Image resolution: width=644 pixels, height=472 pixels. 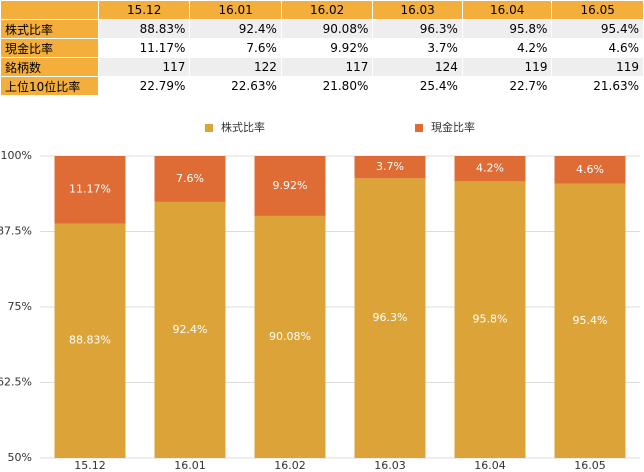 What do you see at coordinates (235, 67) in the screenshot?
I see `table-cell: 122` at bounding box center [235, 67].